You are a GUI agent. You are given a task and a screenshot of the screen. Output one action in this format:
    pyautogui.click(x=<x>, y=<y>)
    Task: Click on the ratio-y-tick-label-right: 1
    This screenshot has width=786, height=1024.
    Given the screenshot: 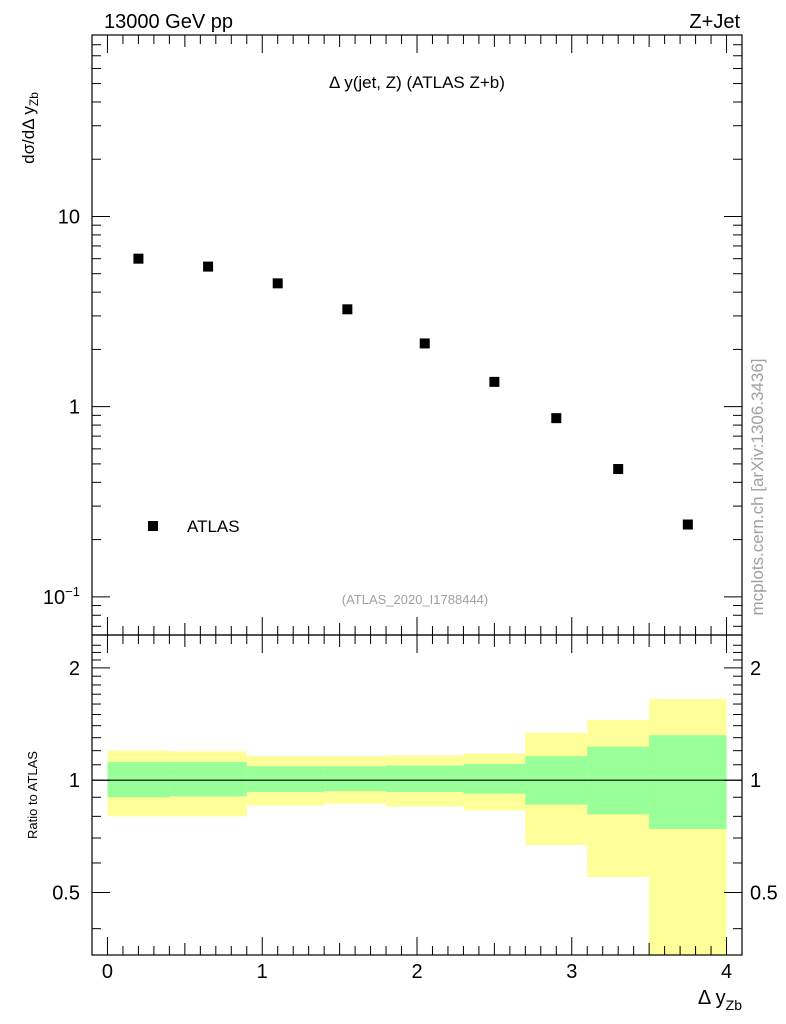 What is the action you would take?
    pyautogui.click(x=755, y=781)
    